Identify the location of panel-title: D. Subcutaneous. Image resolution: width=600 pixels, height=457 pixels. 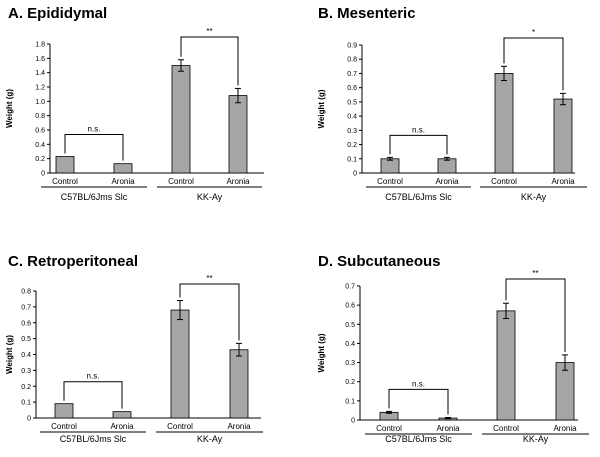
(379, 261).